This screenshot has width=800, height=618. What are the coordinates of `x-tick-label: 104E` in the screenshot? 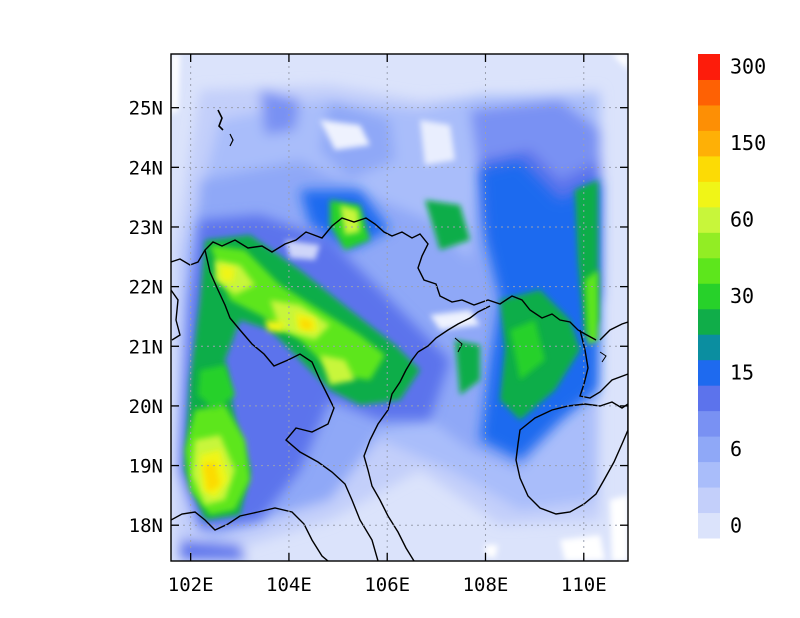 It's located at (289, 585).